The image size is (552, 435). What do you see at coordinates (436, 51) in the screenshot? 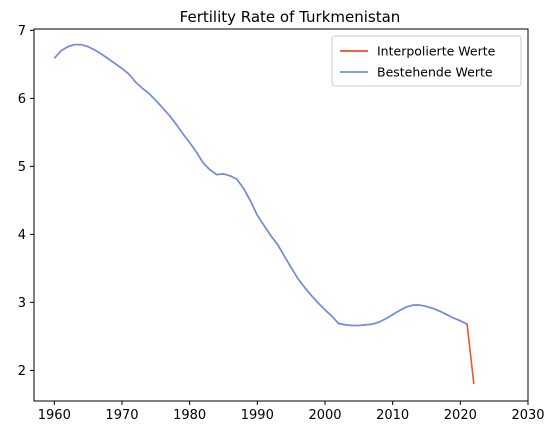
I see `legend-label-0: Interpolierte Werte` at bounding box center [436, 51].